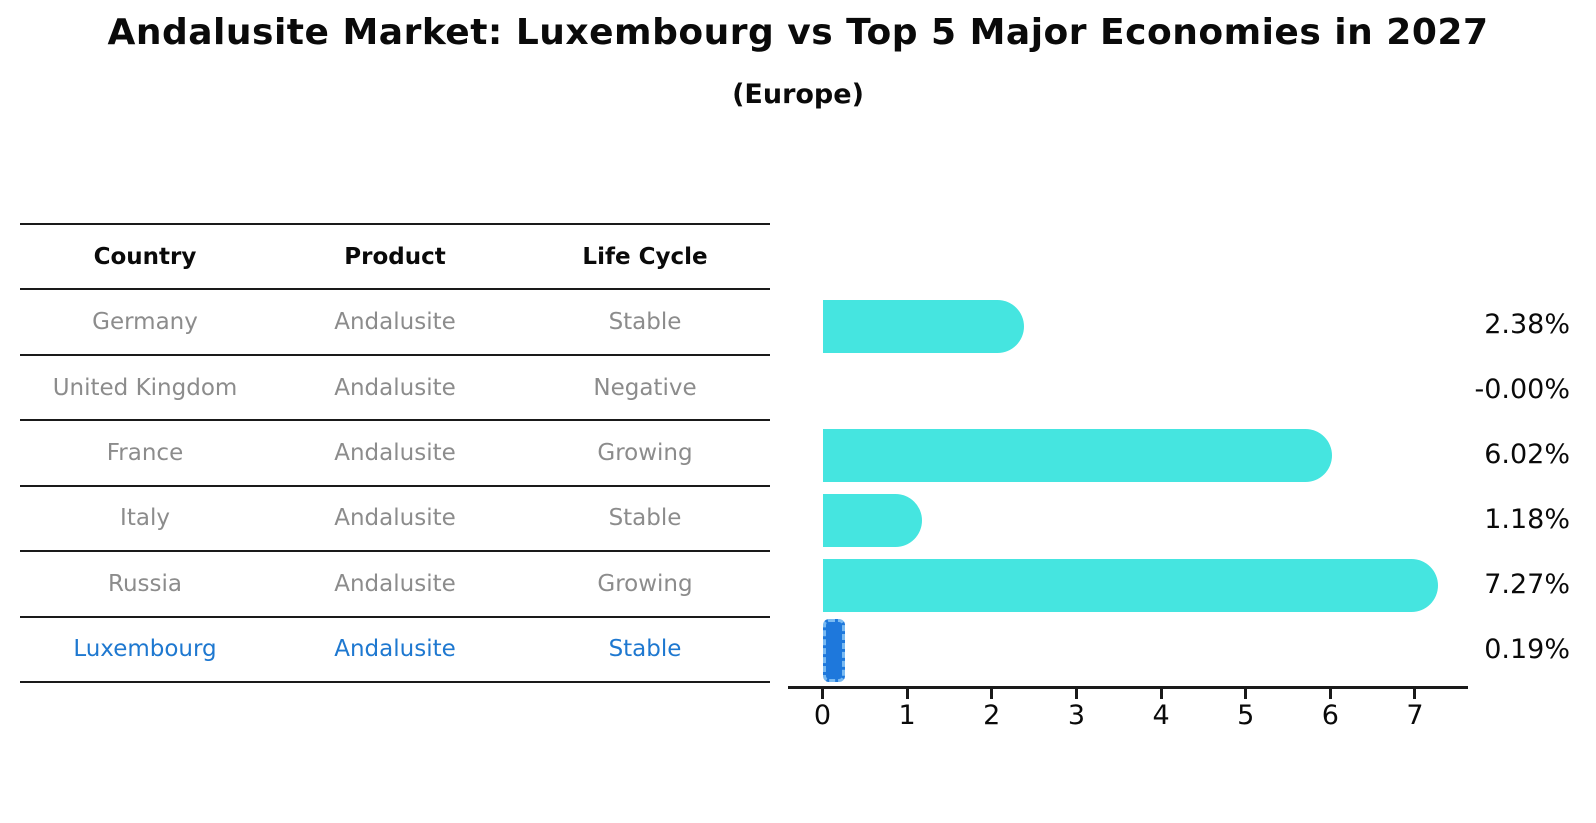  I want to click on table-header-row: Country Product Life Cycle, so click(395, 258).